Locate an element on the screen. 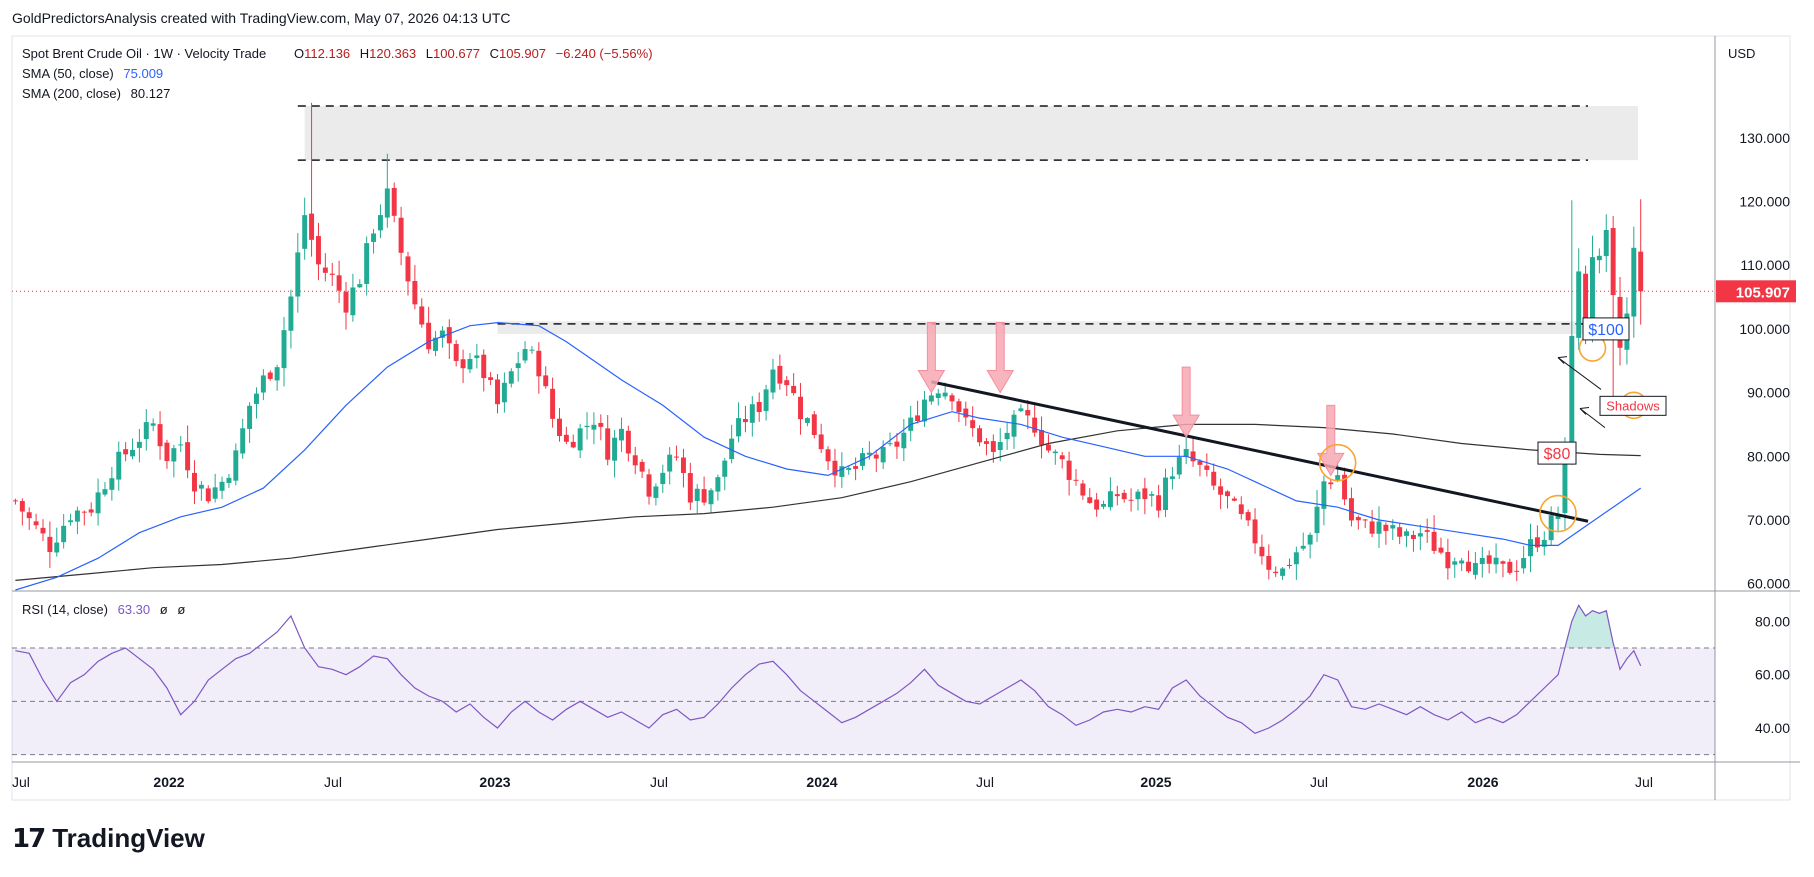 This screenshot has height=877, width=1814. ohlc-c-label: C is located at coordinates (494, 53).